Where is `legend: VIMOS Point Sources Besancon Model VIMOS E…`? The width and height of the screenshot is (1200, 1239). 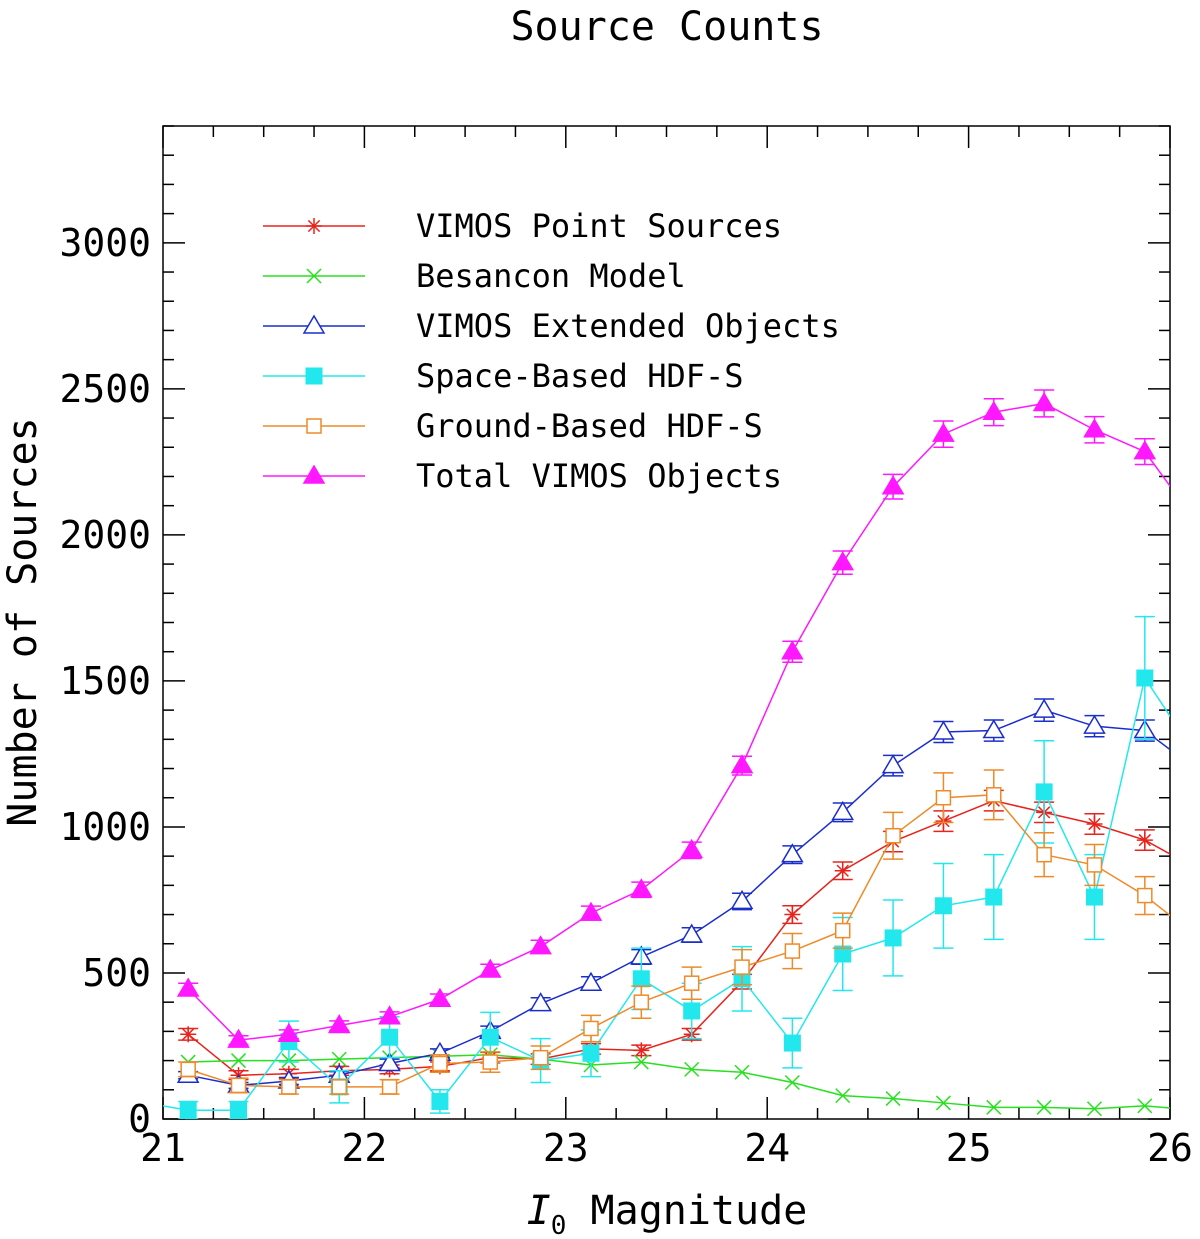 legend: VIMOS Point Sources Besancon Model VIMOS E… is located at coordinates (551, 351).